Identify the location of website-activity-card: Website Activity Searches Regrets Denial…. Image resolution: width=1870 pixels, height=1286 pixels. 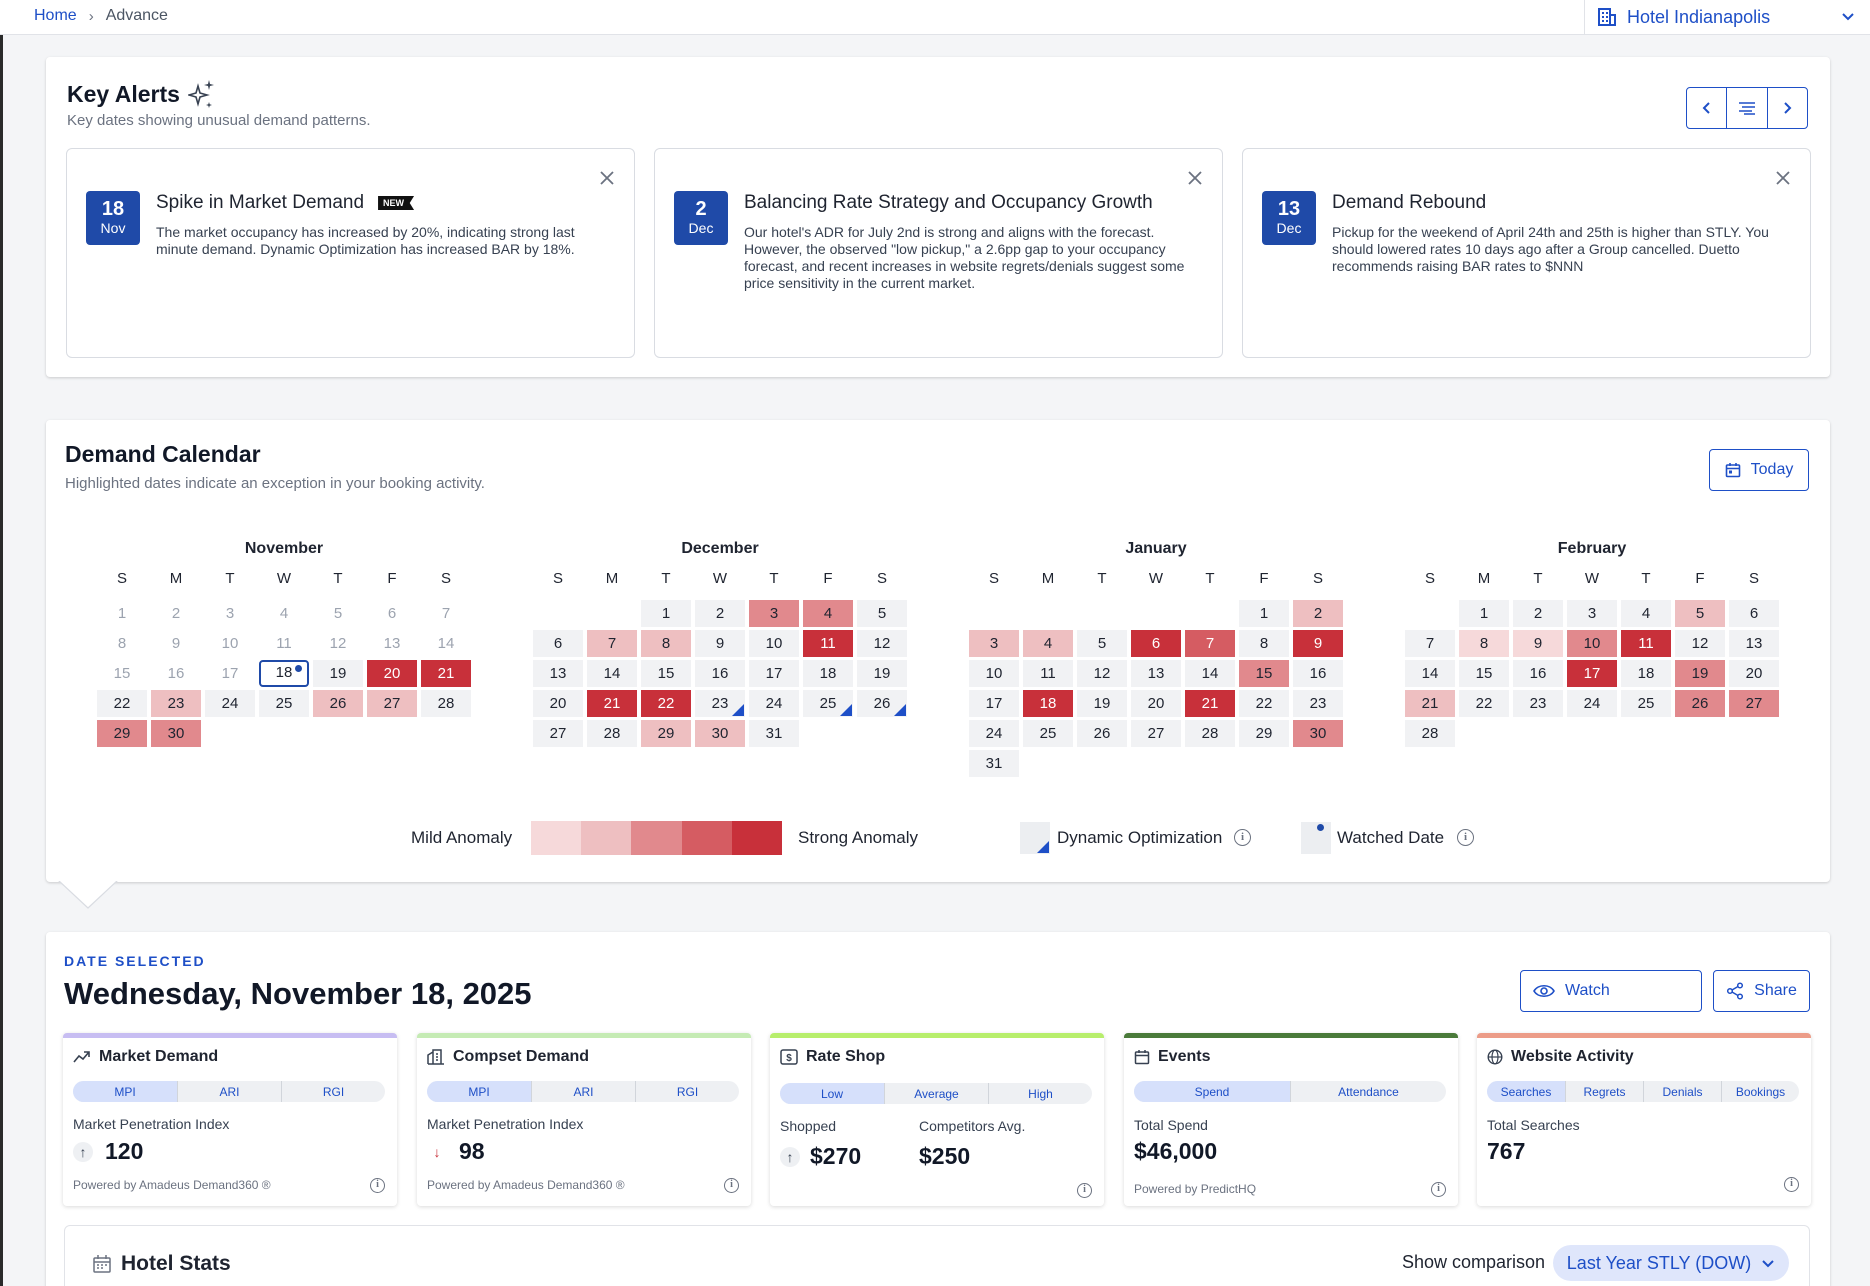
(1644, 1119).